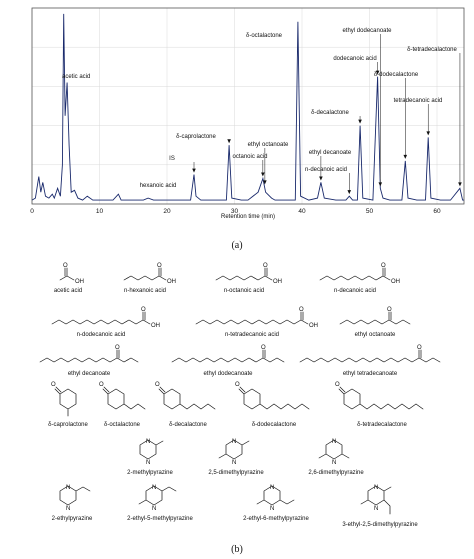  Describe the element at coordinates (124, 398) in the screenshot. I see `structure-d-octalactone` at that location.